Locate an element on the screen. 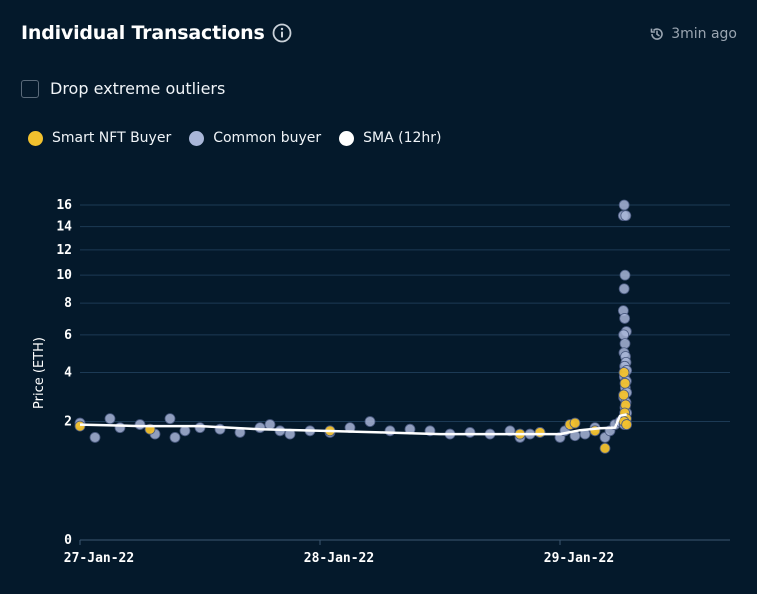 Image resolution: width=757 pixels, height=594 pixels. x-tick-label: 27-Jan-22 is located at coordinates (99, 558).